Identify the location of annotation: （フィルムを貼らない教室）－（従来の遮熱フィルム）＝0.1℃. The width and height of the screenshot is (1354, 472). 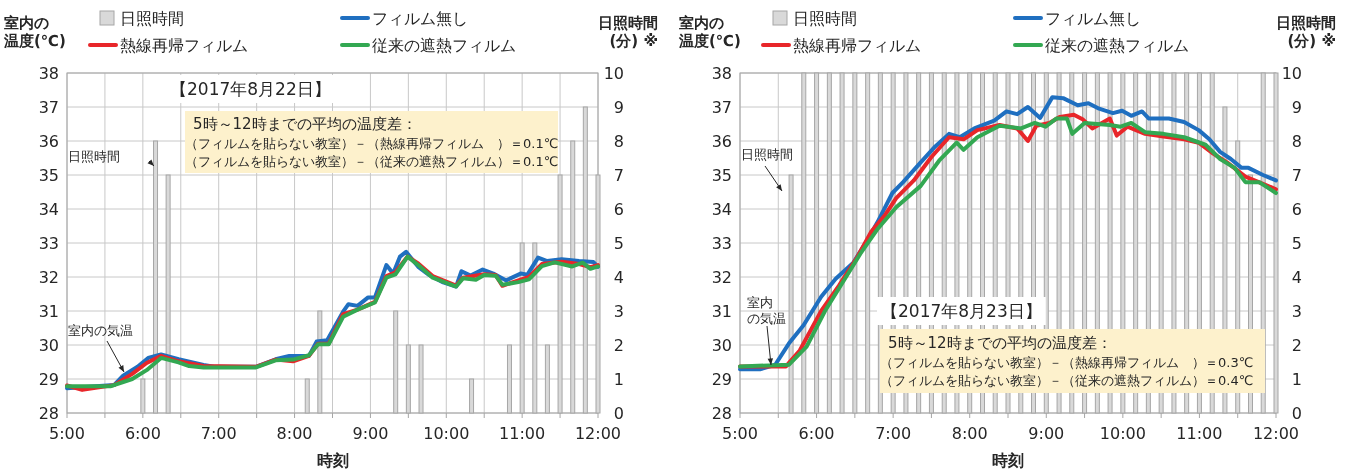
(372, 161).